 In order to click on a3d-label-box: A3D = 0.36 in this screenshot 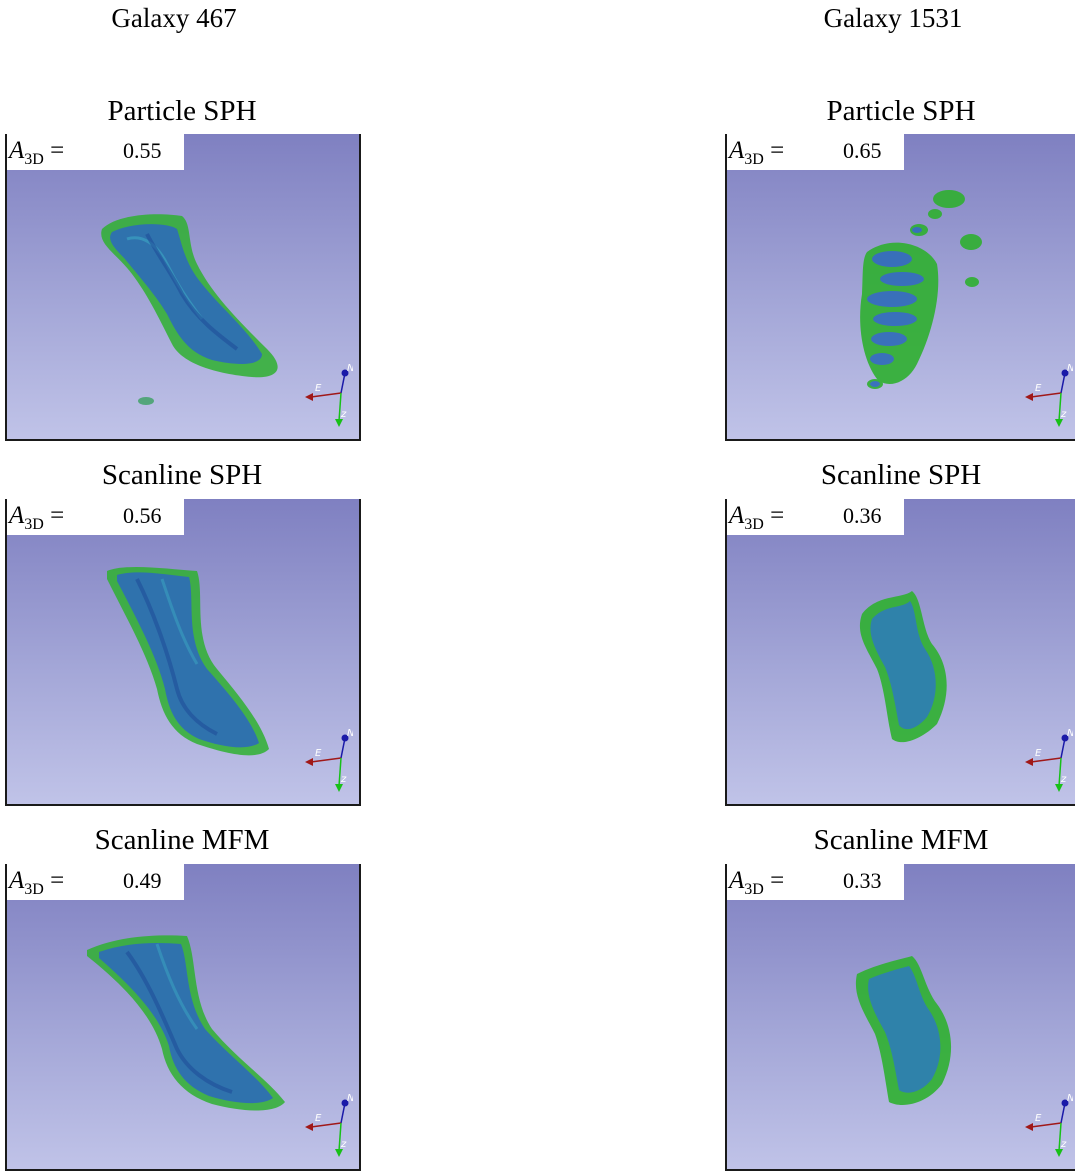, I will do `click(815, 517)`.